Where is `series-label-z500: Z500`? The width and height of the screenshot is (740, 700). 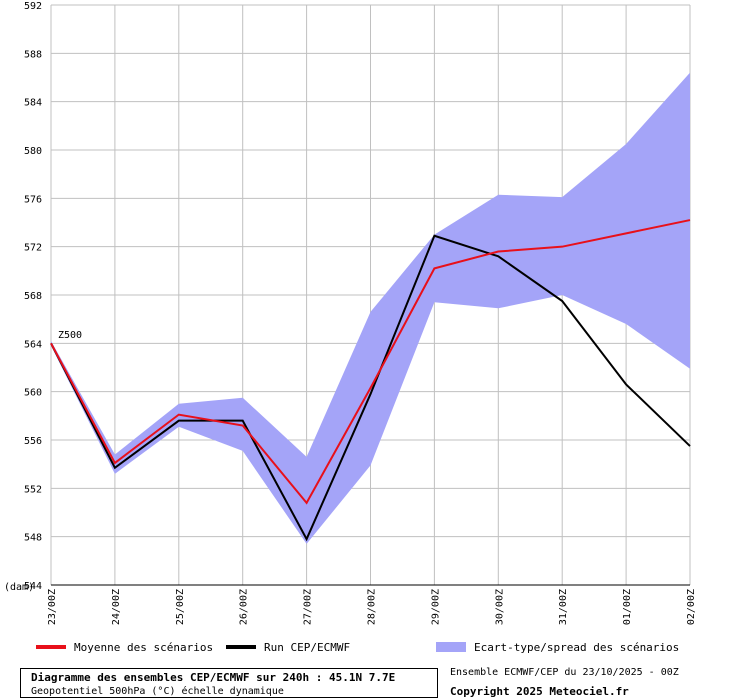 series-label-z500: Z500 is located at coordinates (70, 335).